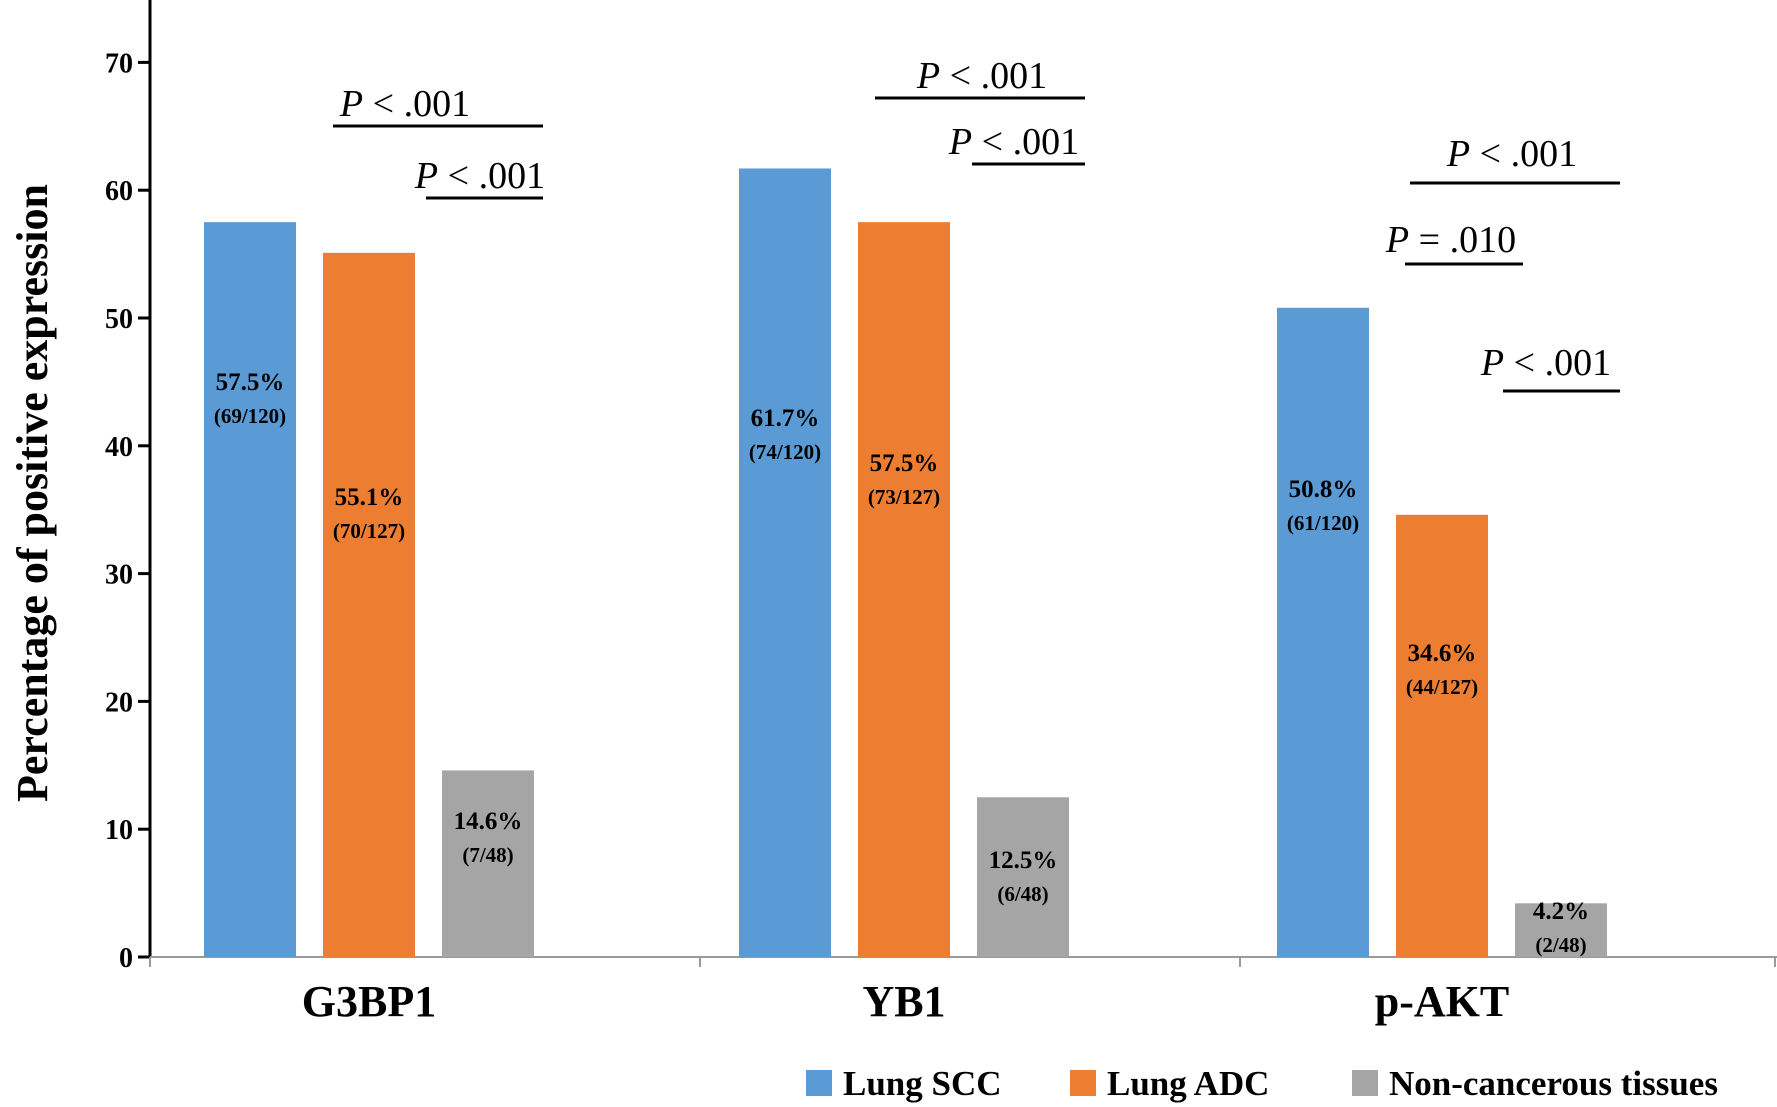 The width and height of the screenshot is (1777, 1107). Describe the element at coordinates (1022, 894) in the screenshot. I see `data-label-count: (6/48)` at that location.